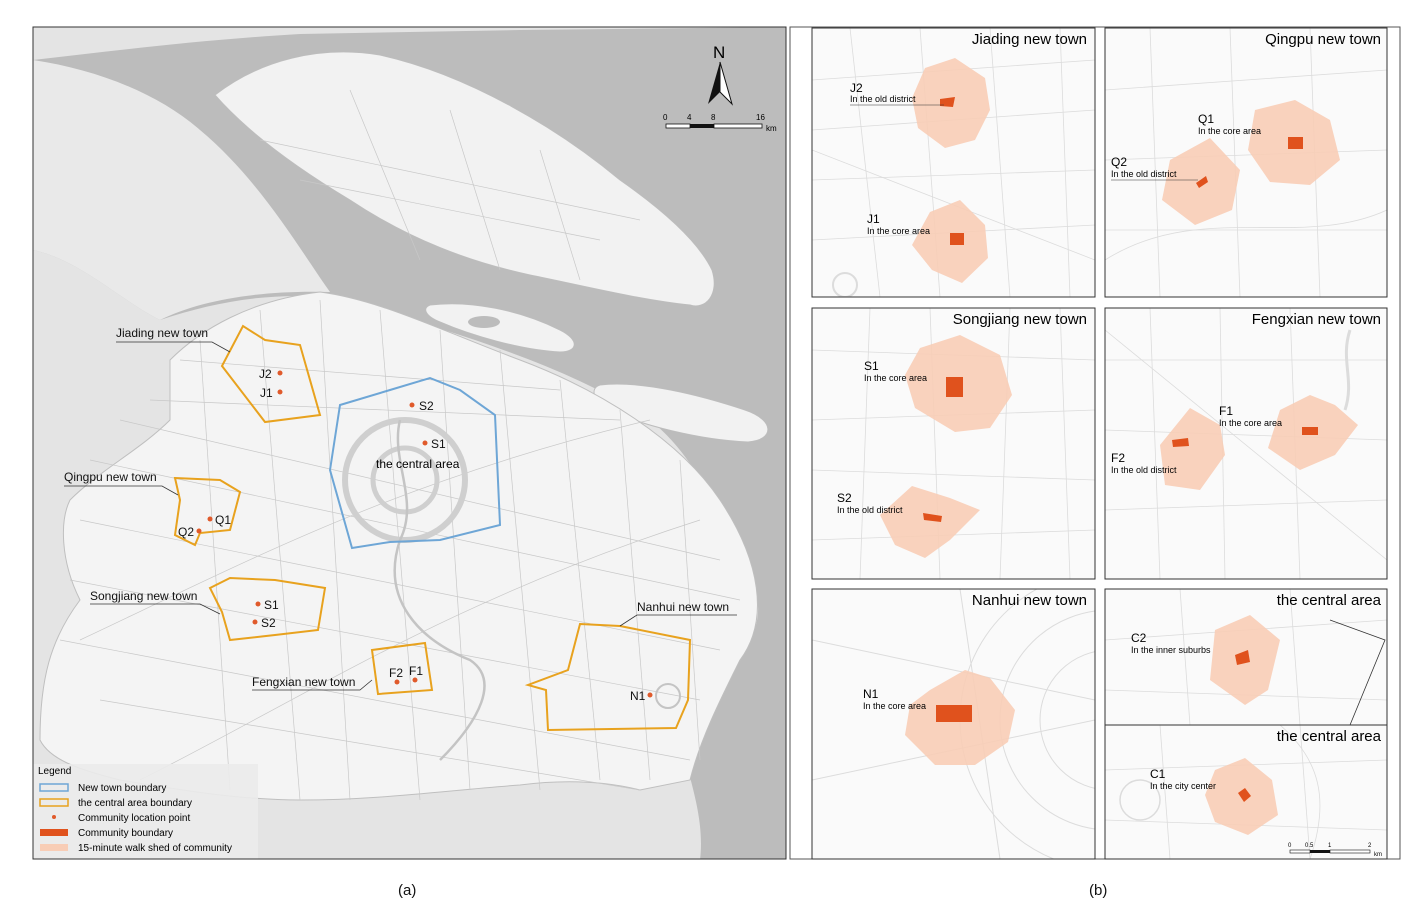 This screenshot has height=921, width=1417. What do you see at coordinates (412, 405) in the screenshot?
I see `point-s2-central` at bounding box center [412, 405].